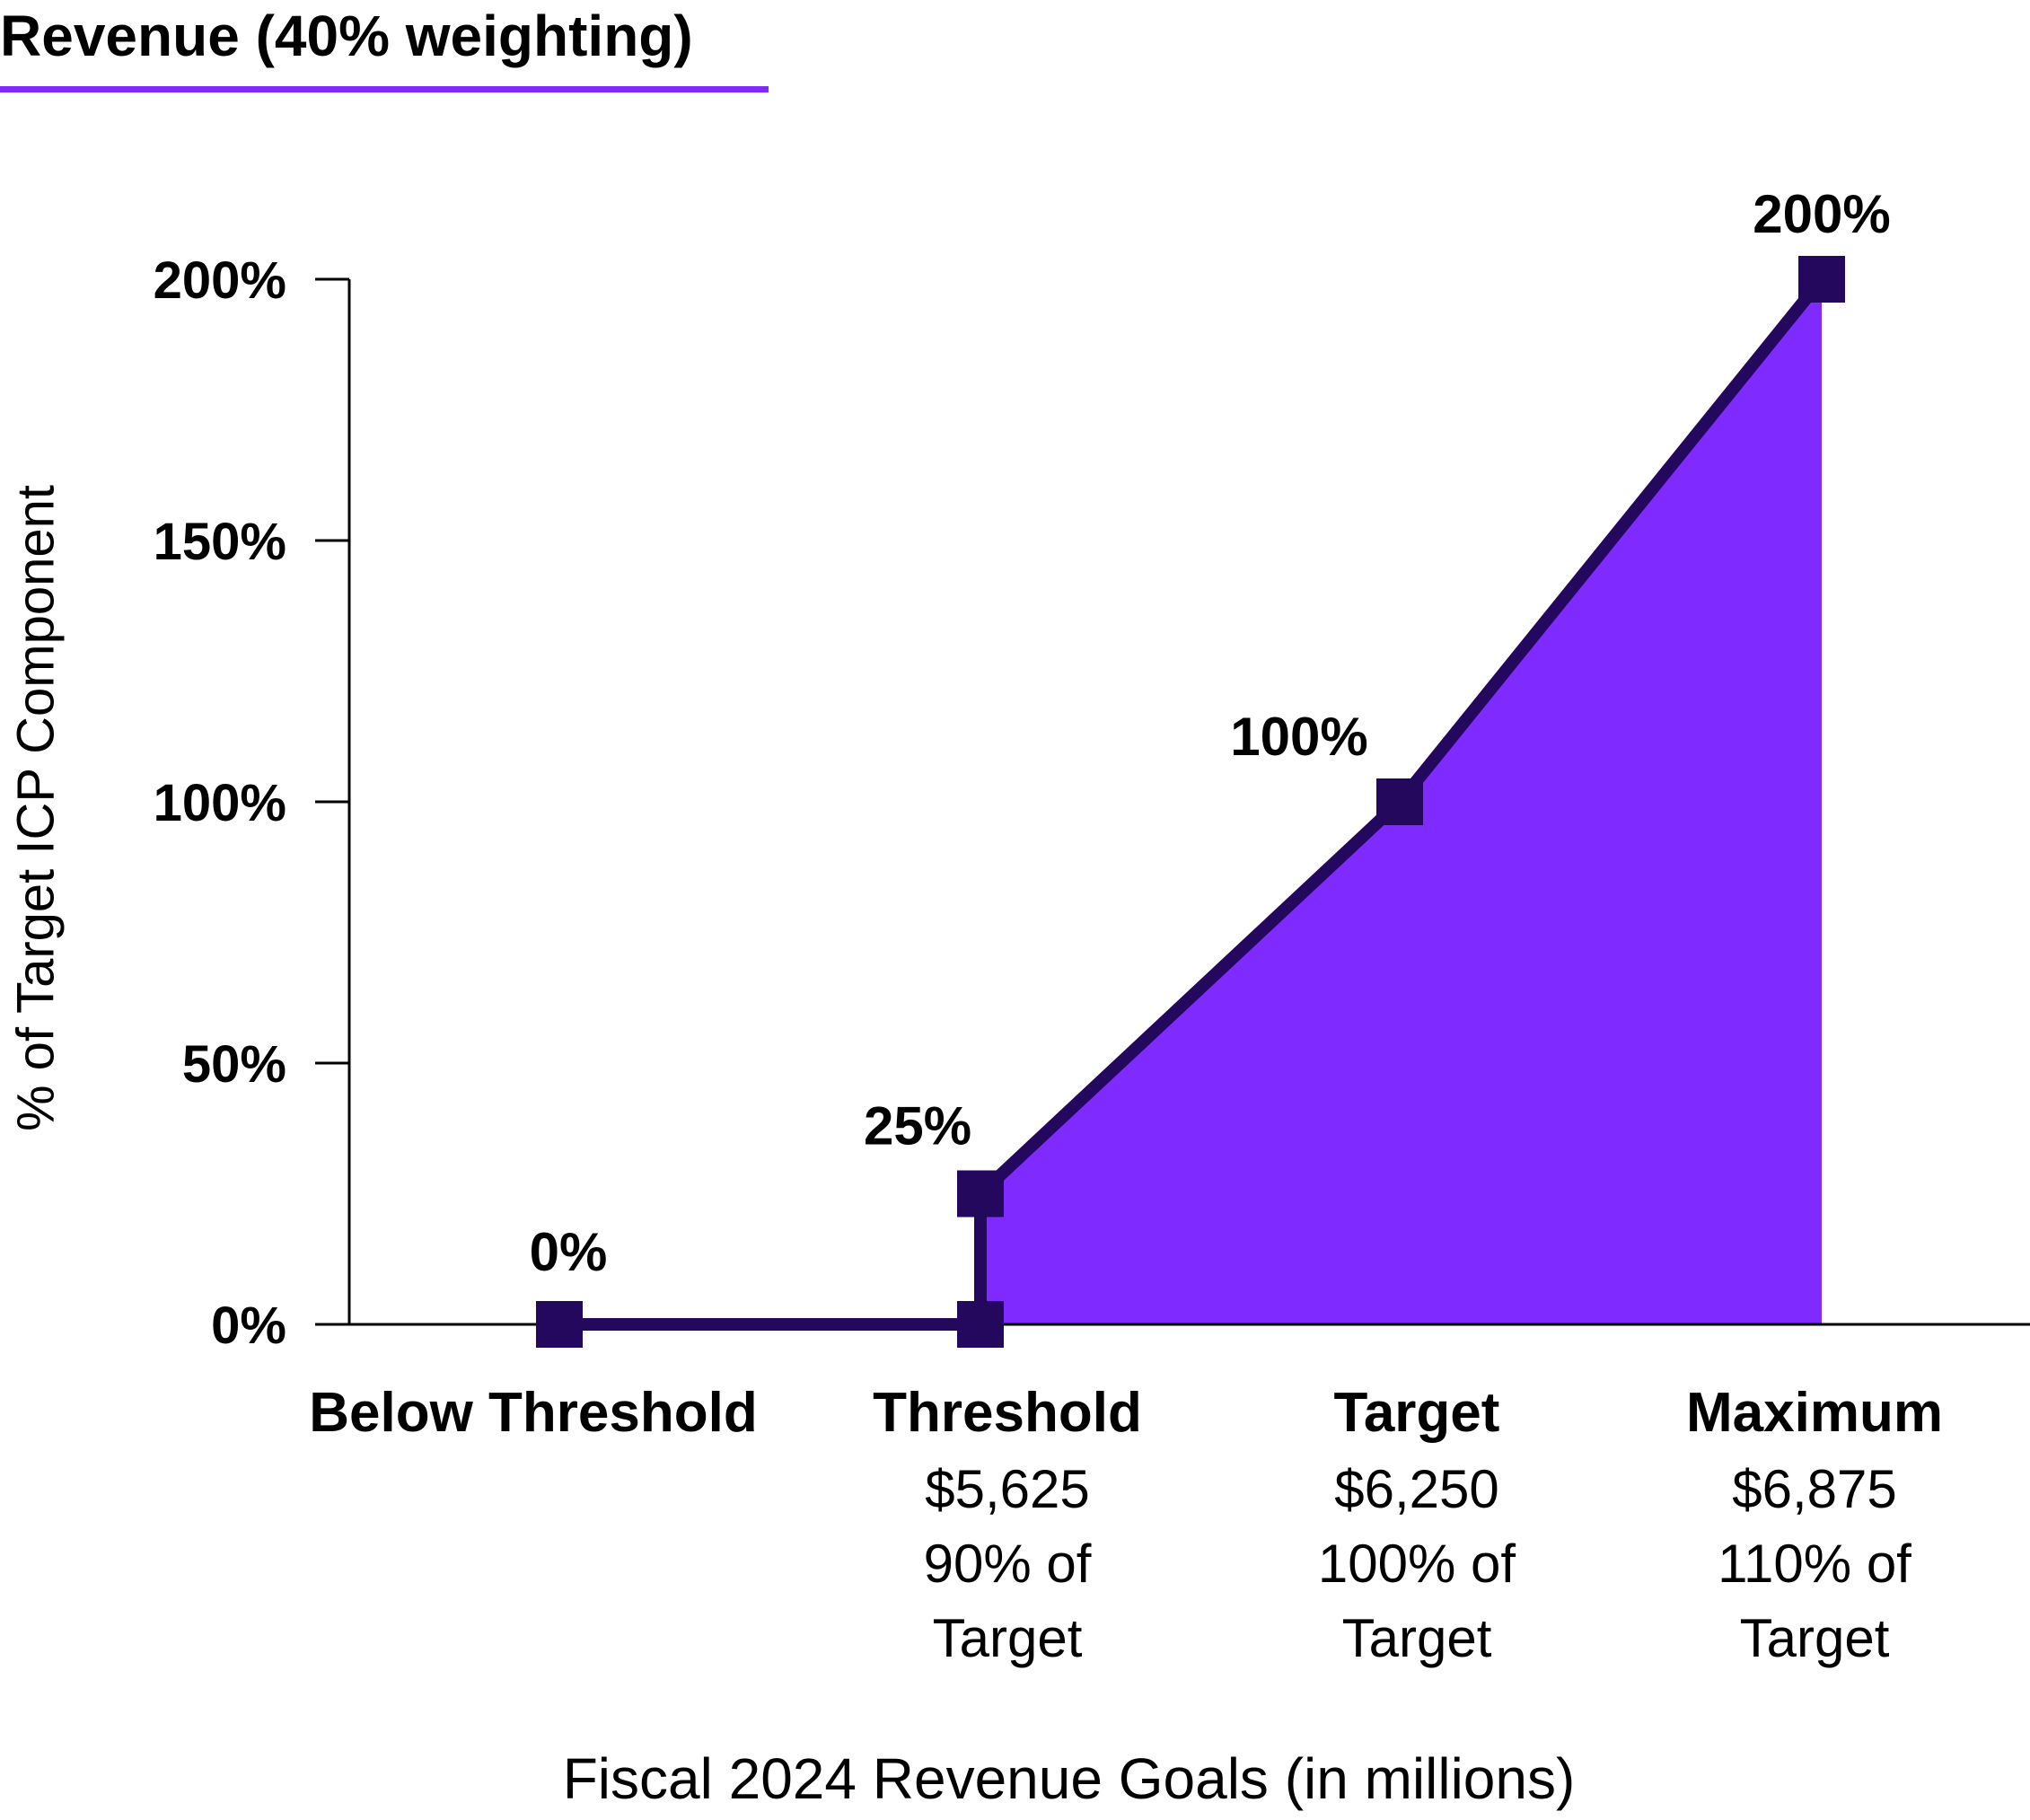 The width and height of the screenshot is (2030, 1820). I want to click on x-category-detail: 110% of, so click(1814, 1564).